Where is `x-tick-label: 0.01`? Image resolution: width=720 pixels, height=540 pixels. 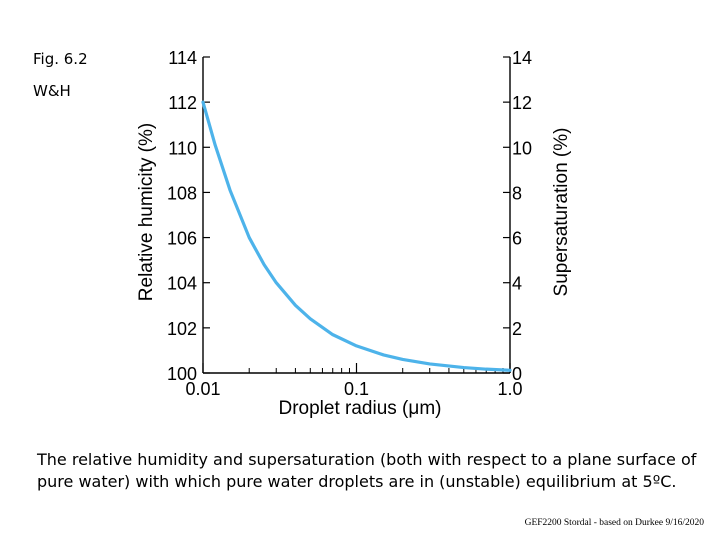
x-tick-label: 0.01 is located at coordinates (202, 389).